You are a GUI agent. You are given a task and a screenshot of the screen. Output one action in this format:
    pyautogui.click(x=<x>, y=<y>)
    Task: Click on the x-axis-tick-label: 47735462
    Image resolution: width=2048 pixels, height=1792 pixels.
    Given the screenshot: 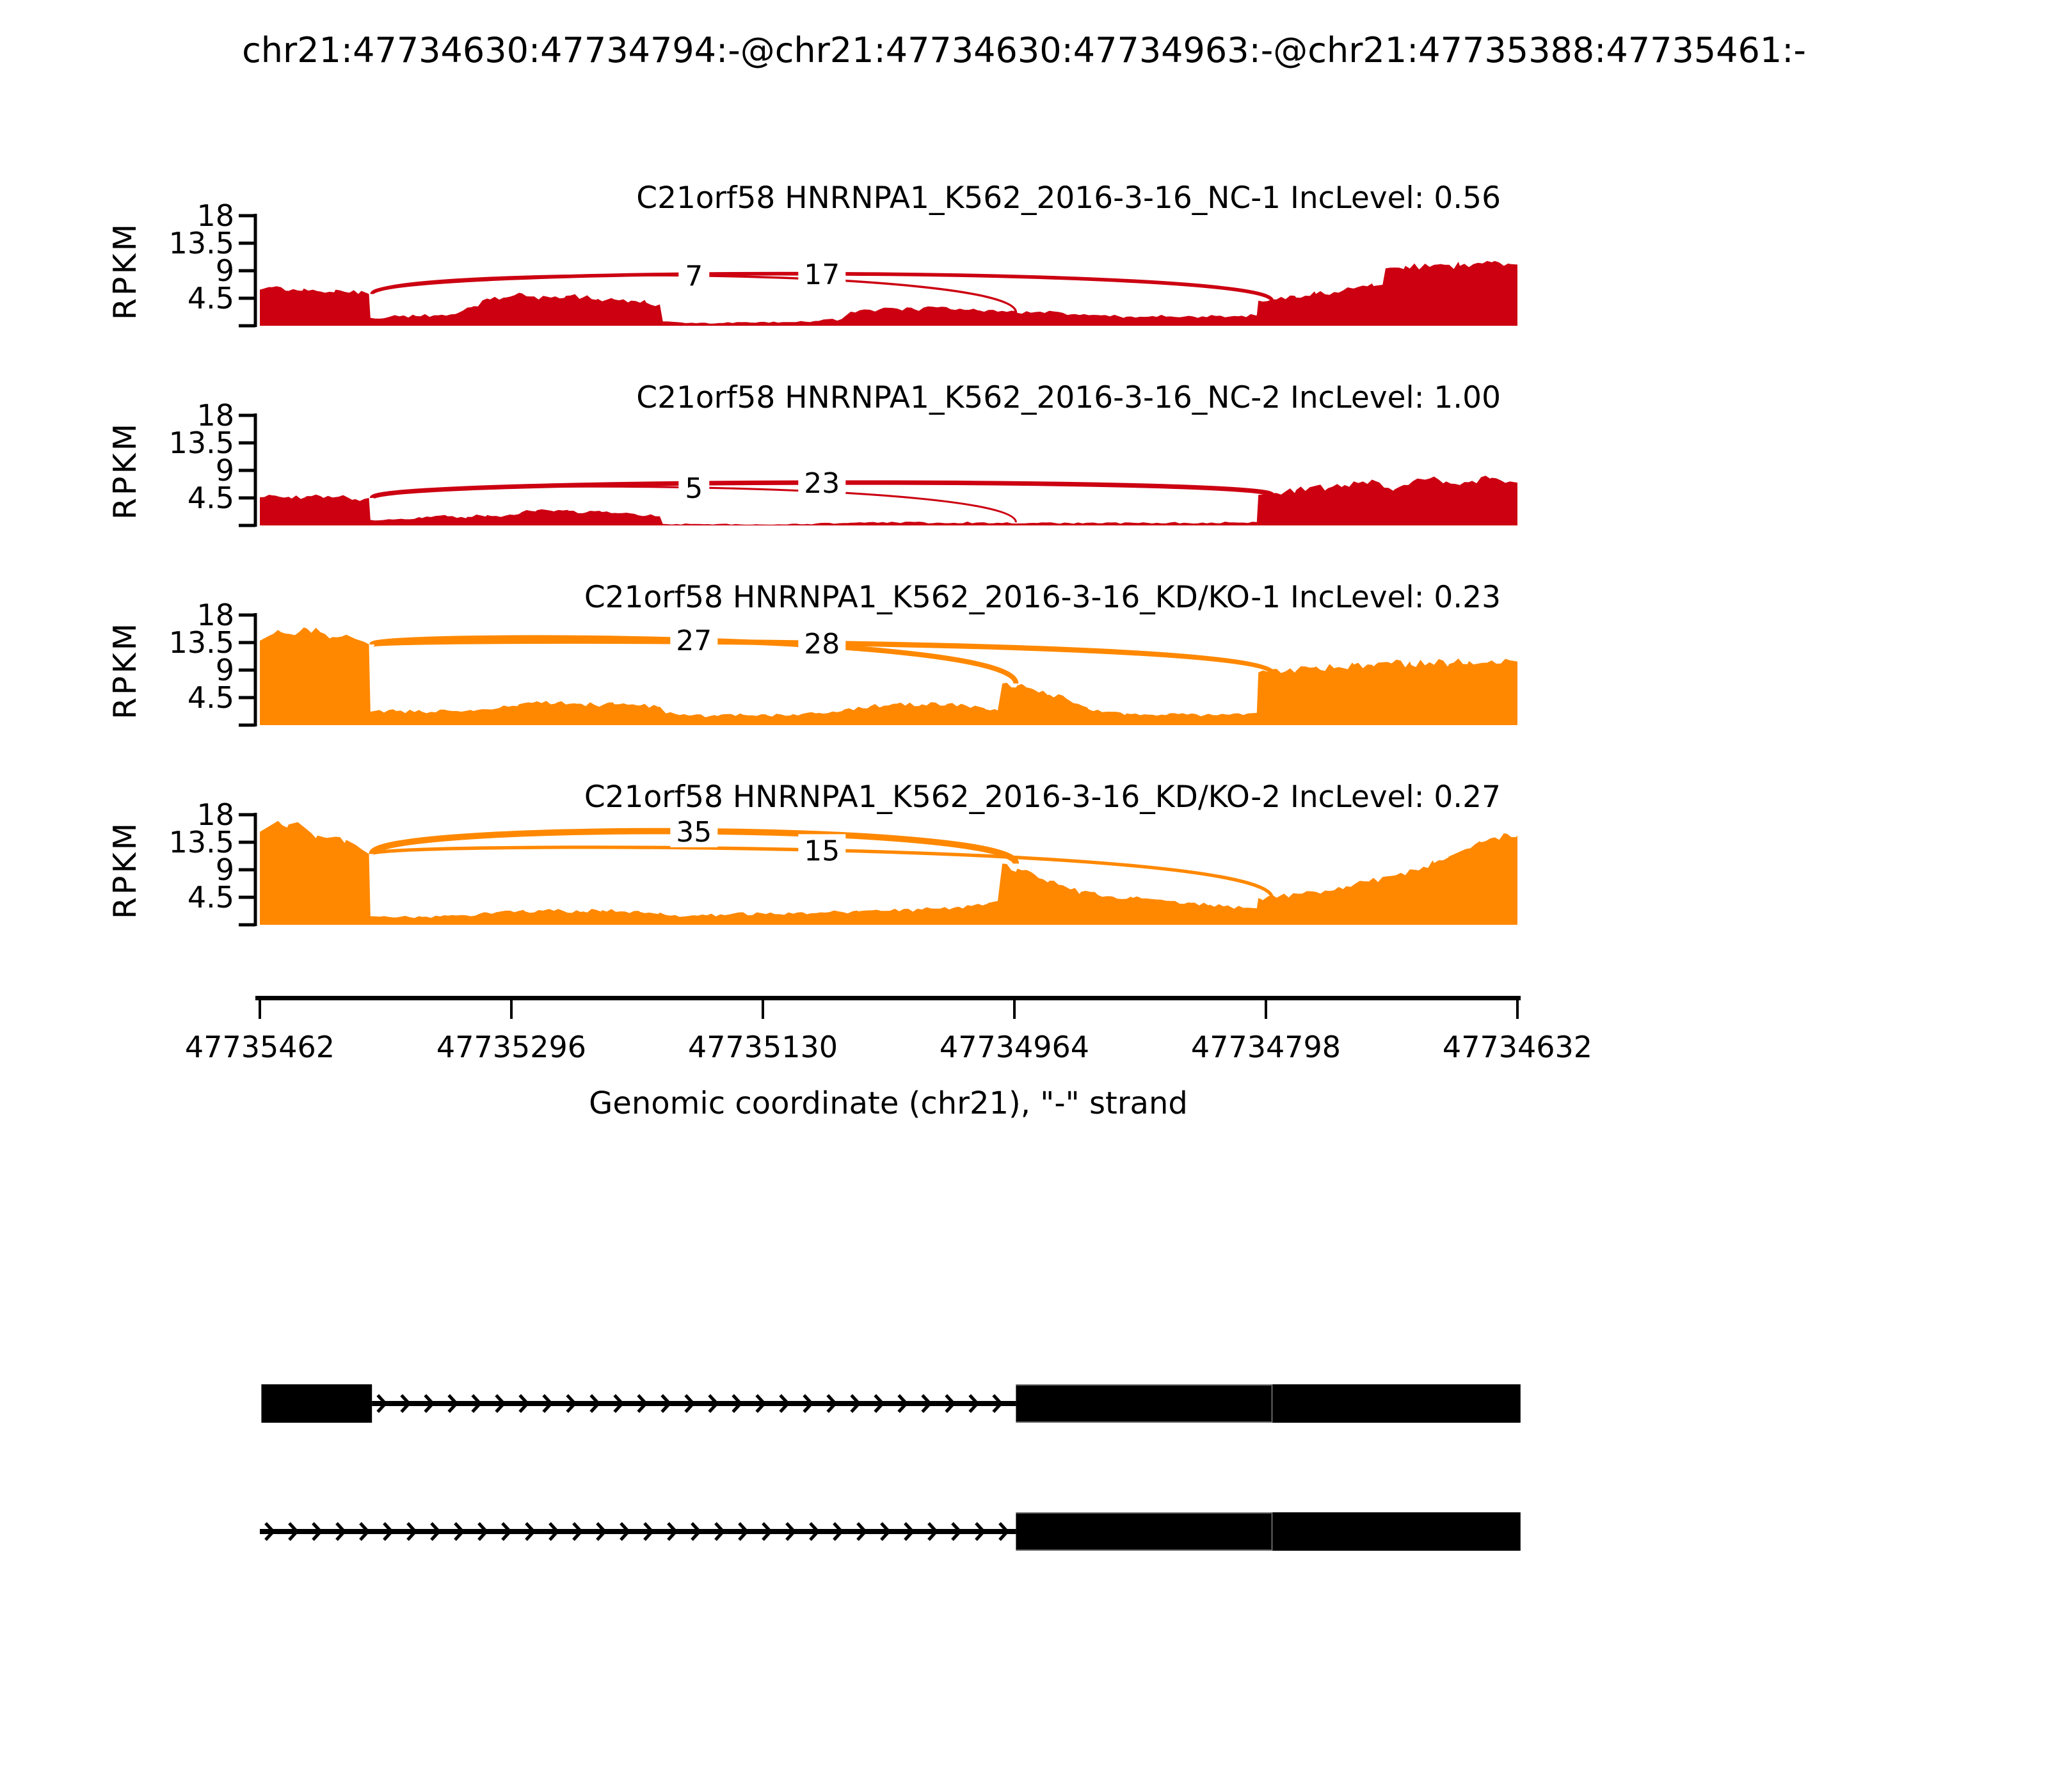 What is the action you would take?
    pyautogui.click(x=260, y=1047)
    